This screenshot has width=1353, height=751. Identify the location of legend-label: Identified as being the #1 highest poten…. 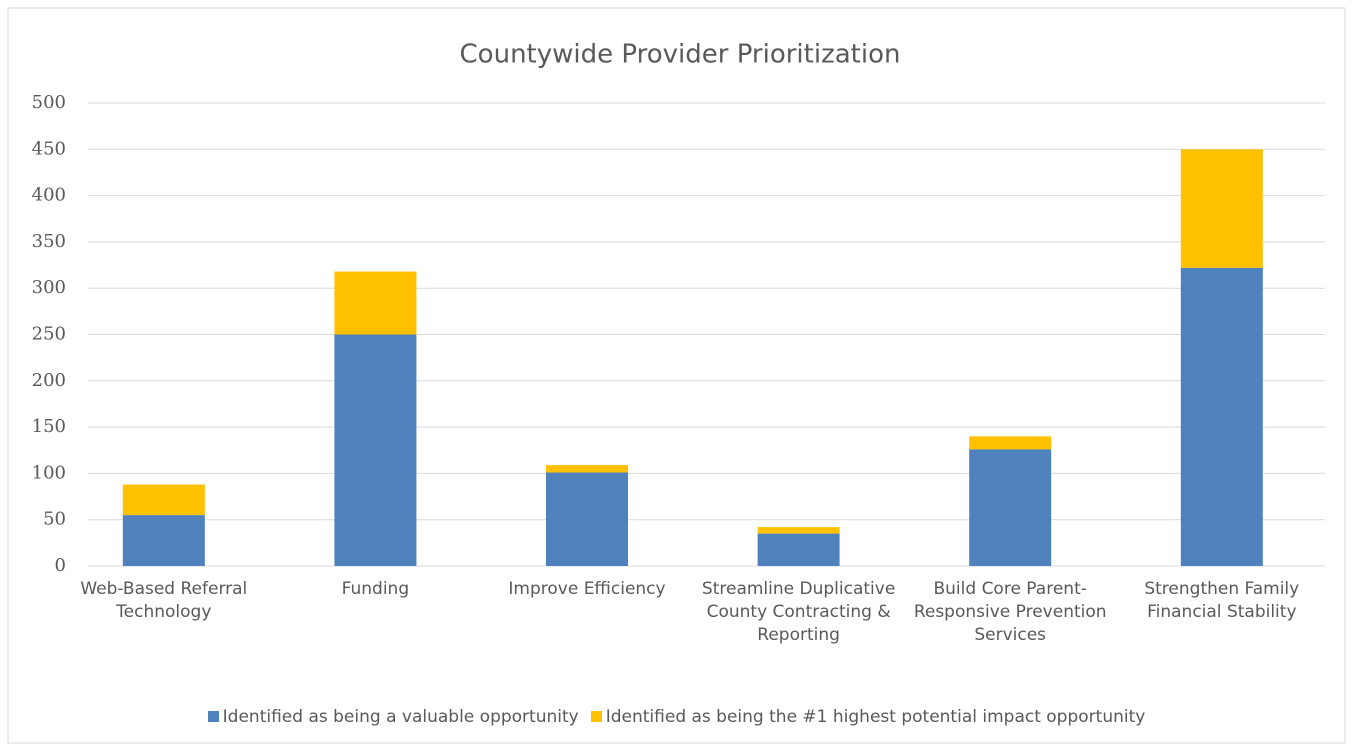
(875, 717).